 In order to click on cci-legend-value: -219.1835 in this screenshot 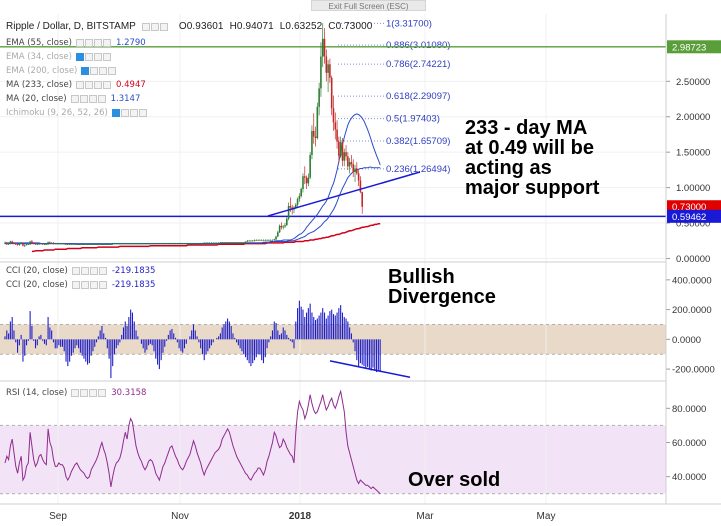, I will do `click(133, 270)`.